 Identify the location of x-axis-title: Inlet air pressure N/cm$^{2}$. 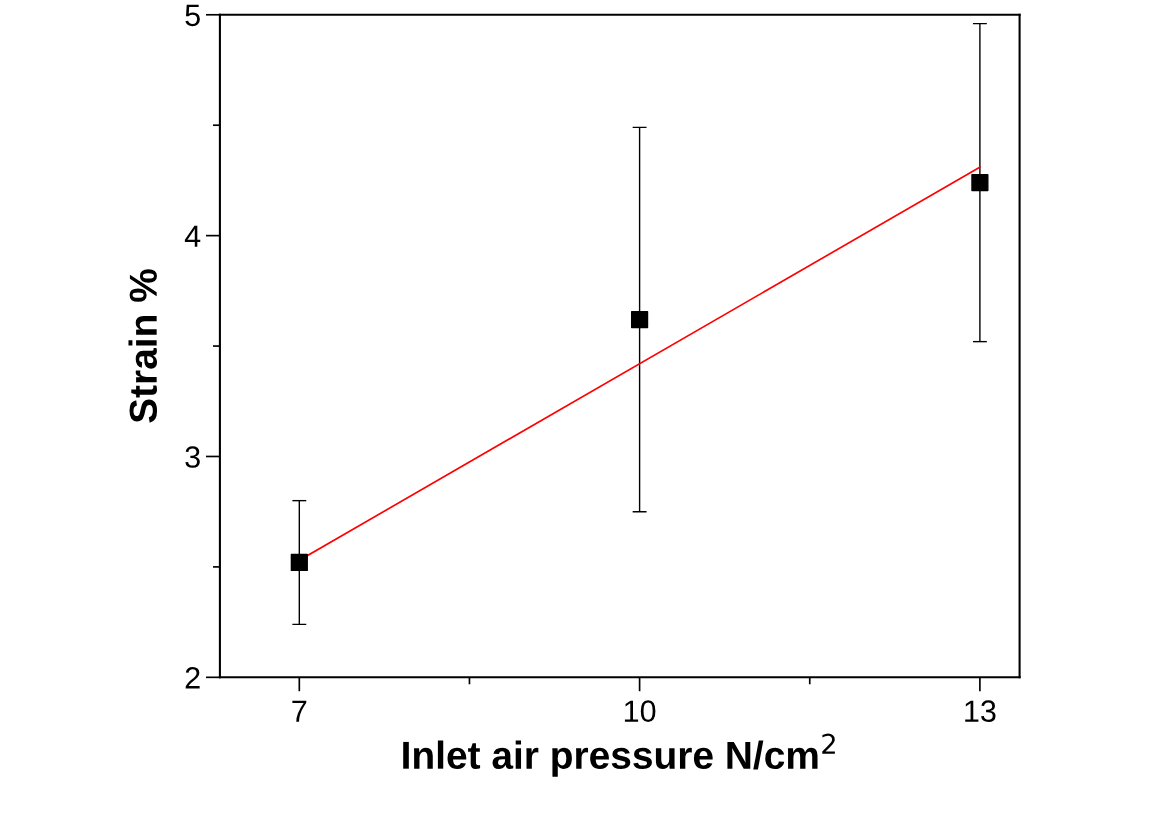
(619, 755).